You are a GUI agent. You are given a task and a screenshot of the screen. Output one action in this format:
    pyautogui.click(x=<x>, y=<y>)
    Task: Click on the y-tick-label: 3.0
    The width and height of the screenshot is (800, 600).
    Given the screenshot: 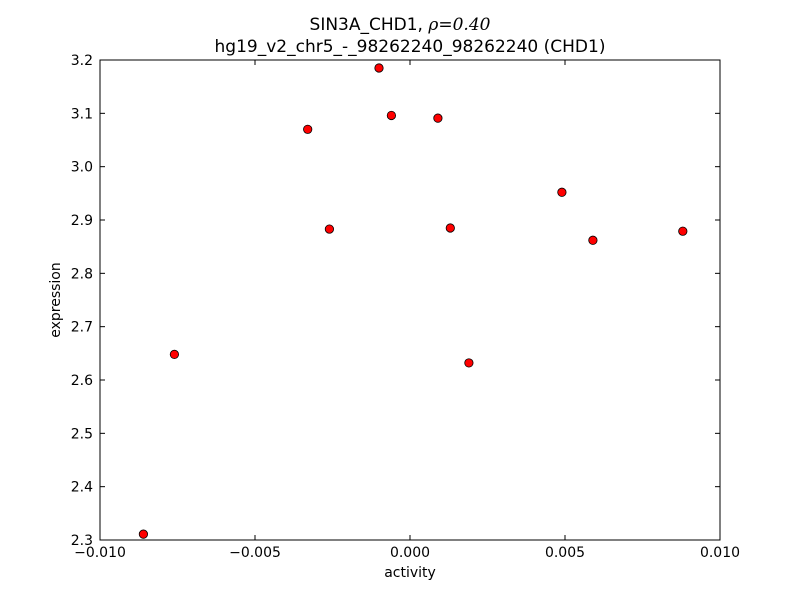 What is the action you would take?
    pyautogui.click(x=82, y=168)
    